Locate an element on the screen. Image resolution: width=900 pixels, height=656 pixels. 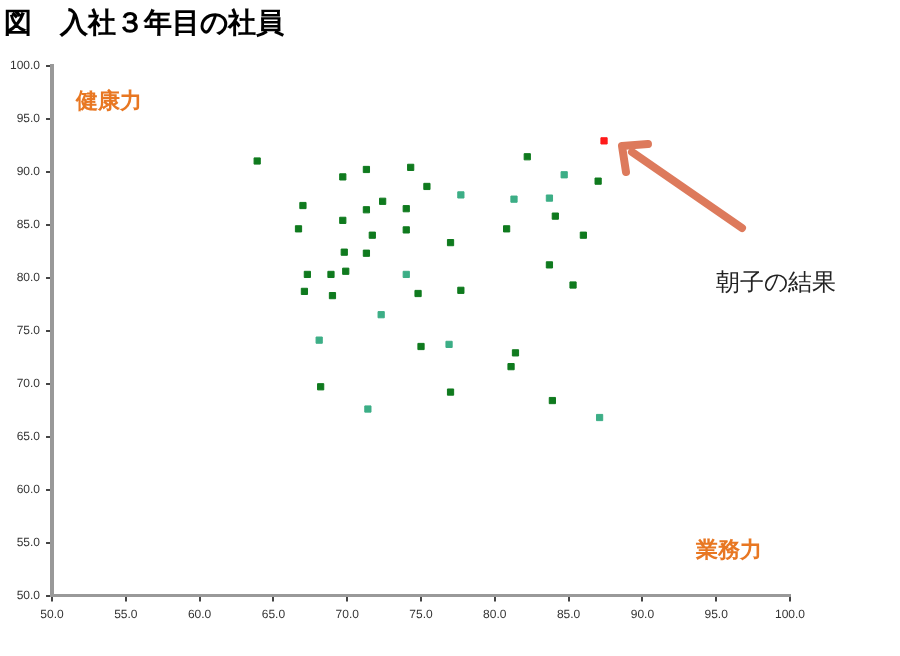
y-axis-title: 健康力 is located at coordinates (108, 101).